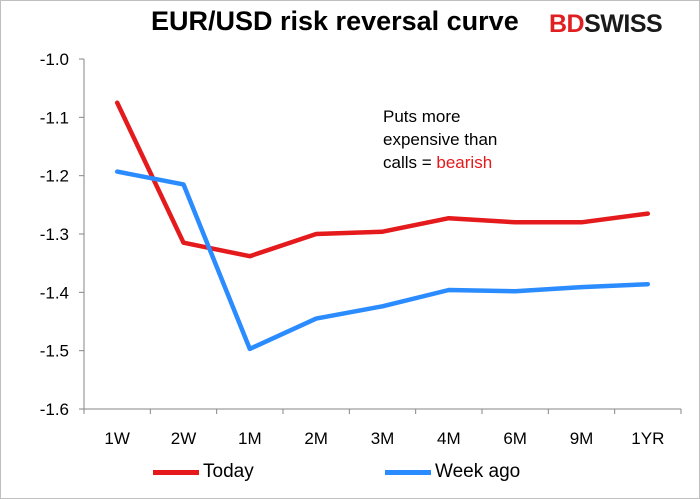  Describe the element at coordinates (250, 438) in the screenshot. I see `x-tick-label: 1M` at that location.